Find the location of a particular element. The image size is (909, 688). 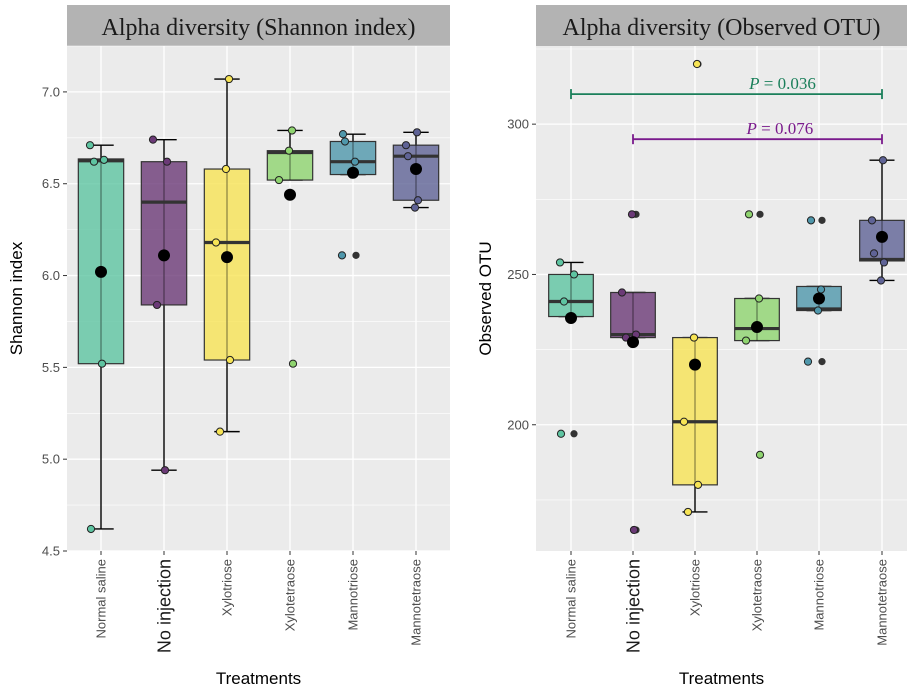

p-value: = 0.036 is located at coordinates (788, 83).